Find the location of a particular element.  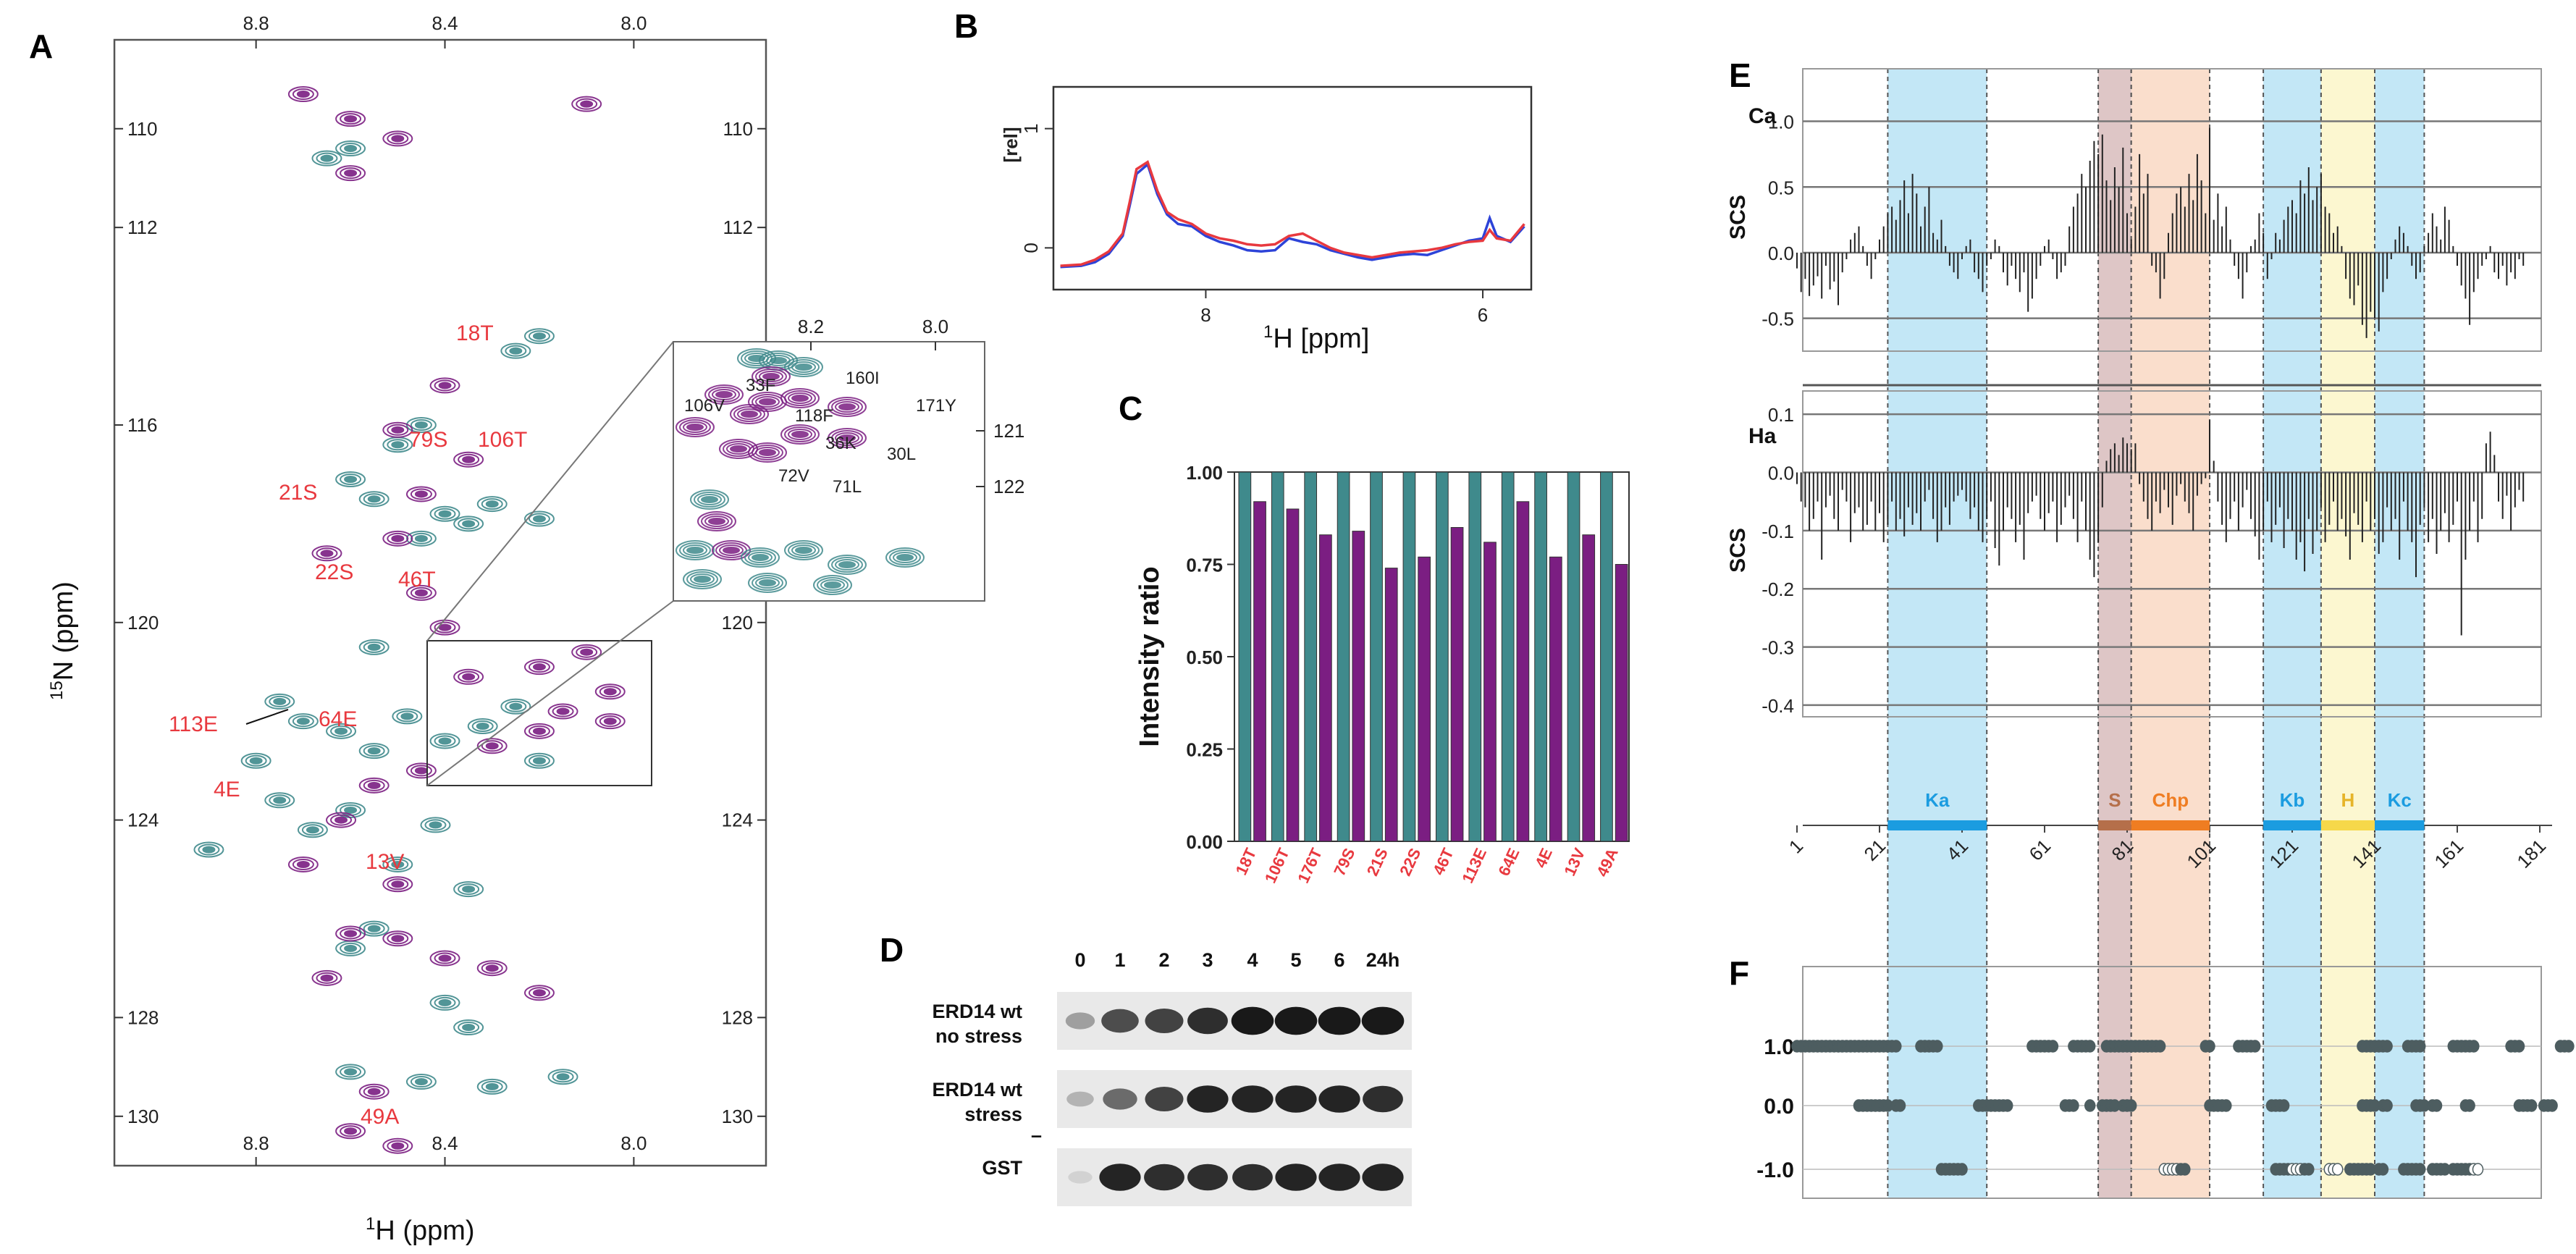

residue-tick: 61 is located at coordinates (2040, 850).